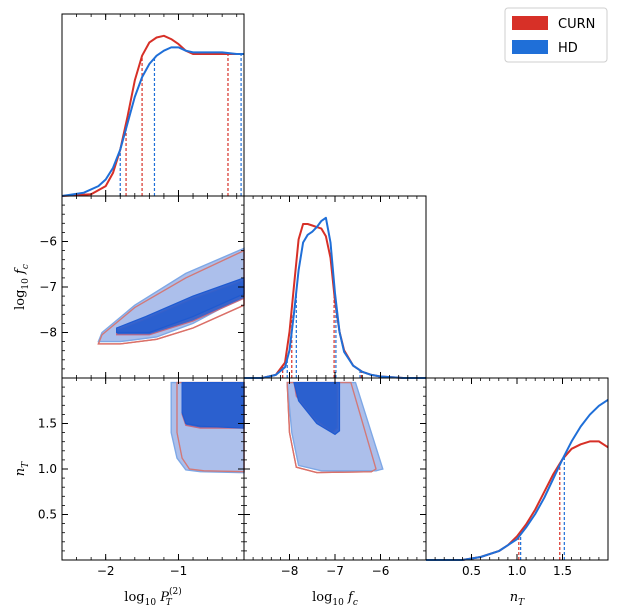 The height and width of the screenshot is (613, 622). Describe the element at coordinates (152, 121) in the screenshot. I see `marginal-curve-logP-hd` at that location.